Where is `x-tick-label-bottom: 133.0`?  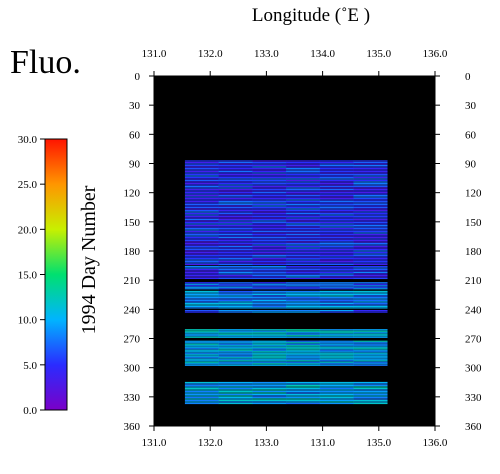 x-tick-label-bottom: 133.0 is located at coordinates (266, 443).